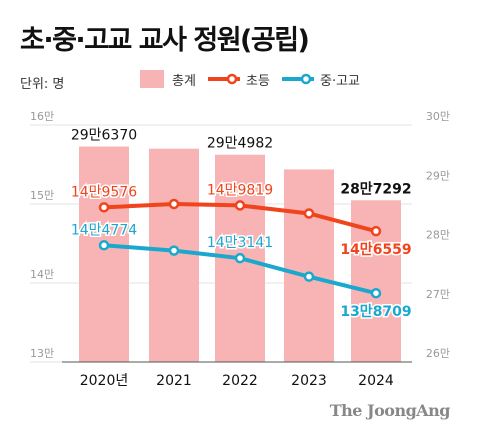 The height and width of the screenshot is (439, 480). I want to click on x-tick-label: 2022, so click(240, 381).